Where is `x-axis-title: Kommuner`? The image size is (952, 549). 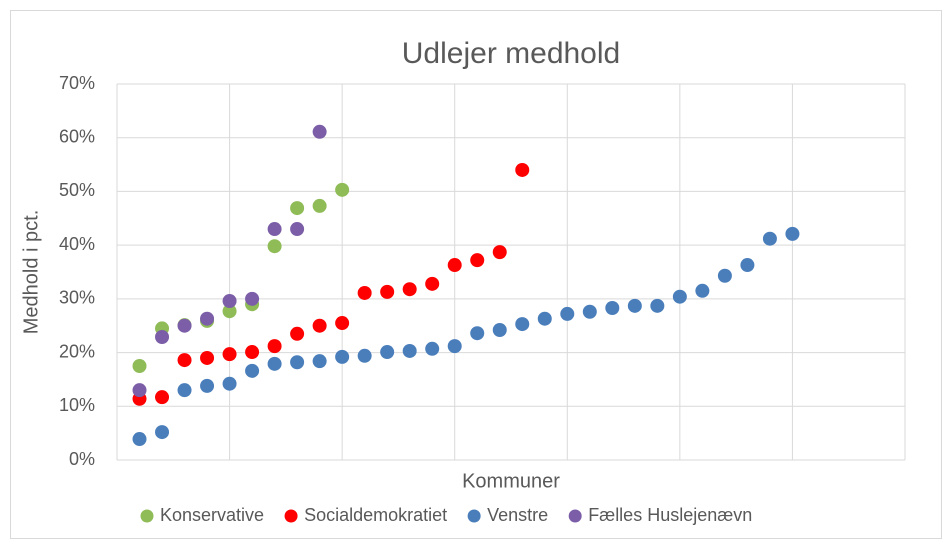 x-axis-title: Kommuner is located at coordinates (511, 481).